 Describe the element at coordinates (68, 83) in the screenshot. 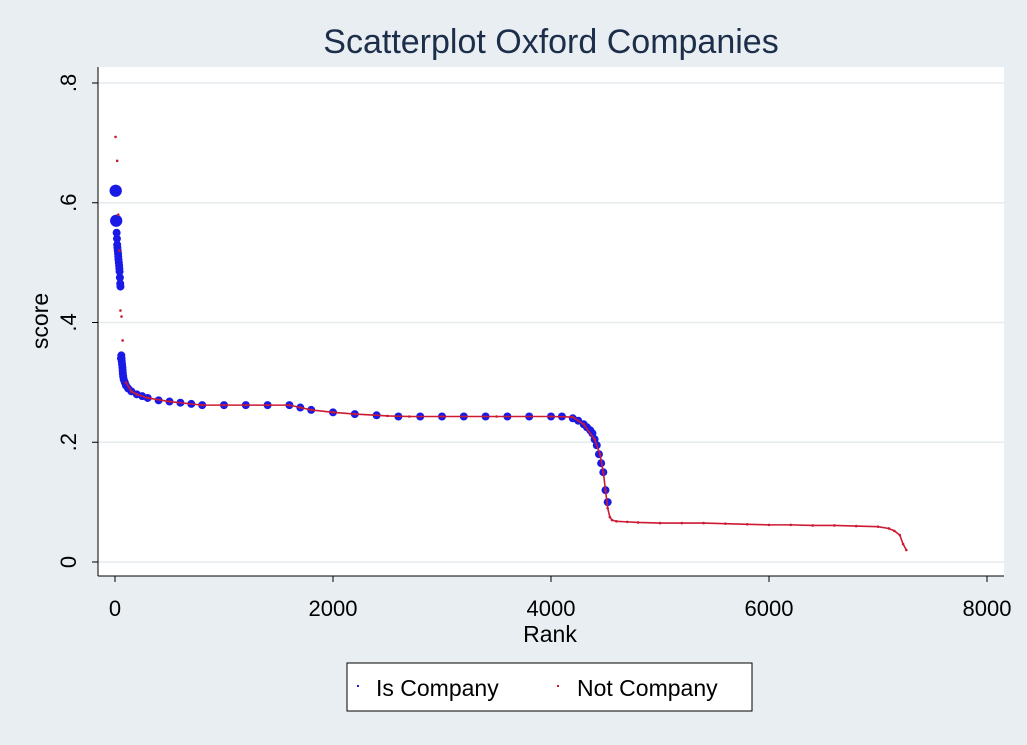

I see `y-tick-label: .8` at that location.